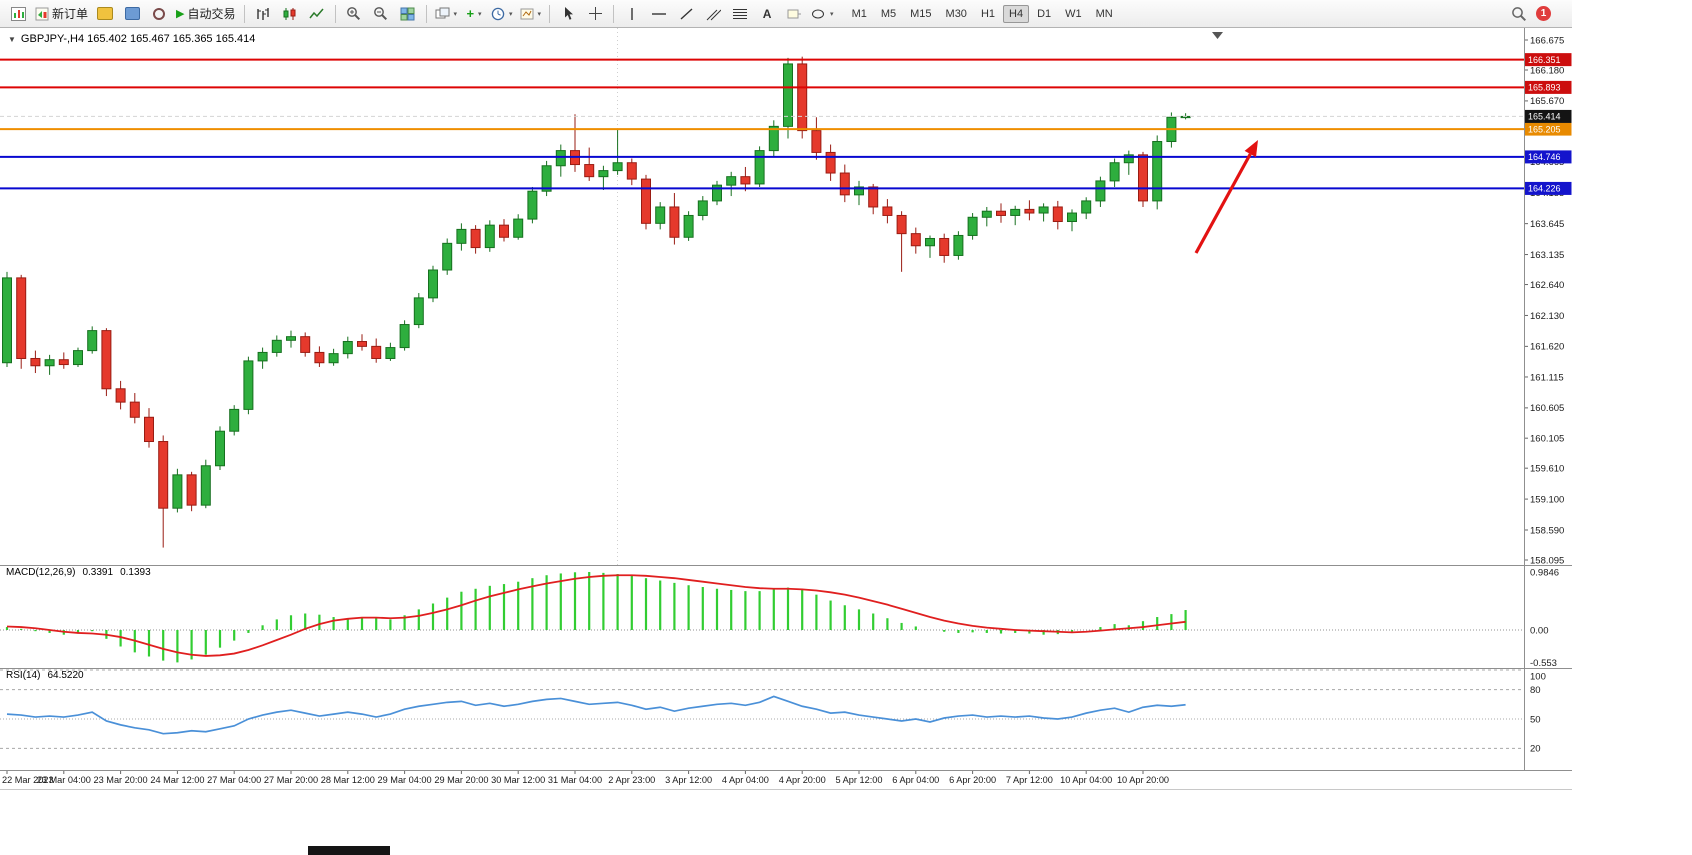 The height and width of the screenshot is (855, 1692). Describe the element at coordinates (1547, 468) in the screenshot. I see `price-axis-label: 159.610` at that location.